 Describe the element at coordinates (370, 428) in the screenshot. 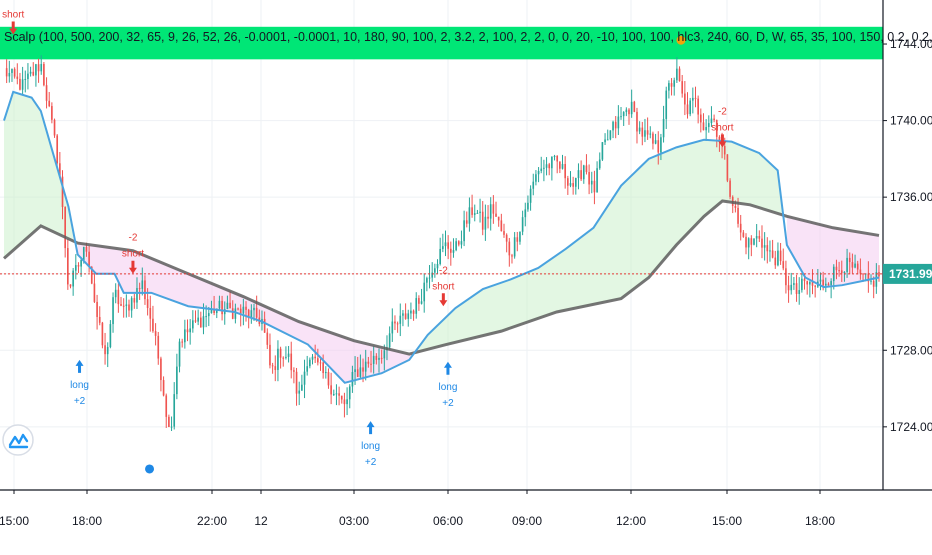

I see `long-arrow-icon` at that location.